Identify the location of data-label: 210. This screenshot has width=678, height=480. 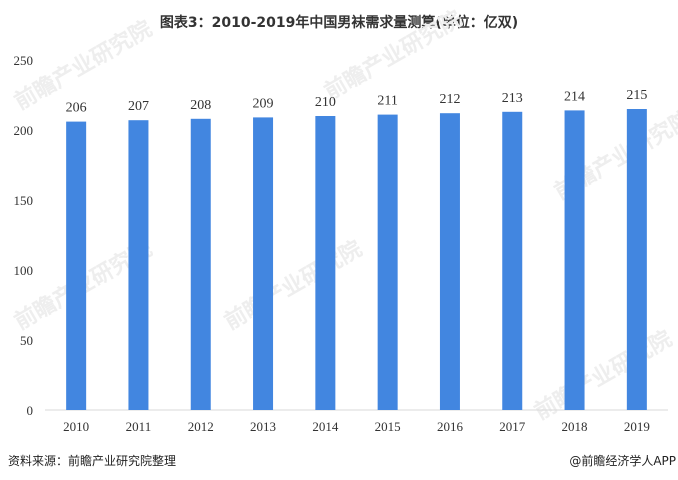
(325, 102).